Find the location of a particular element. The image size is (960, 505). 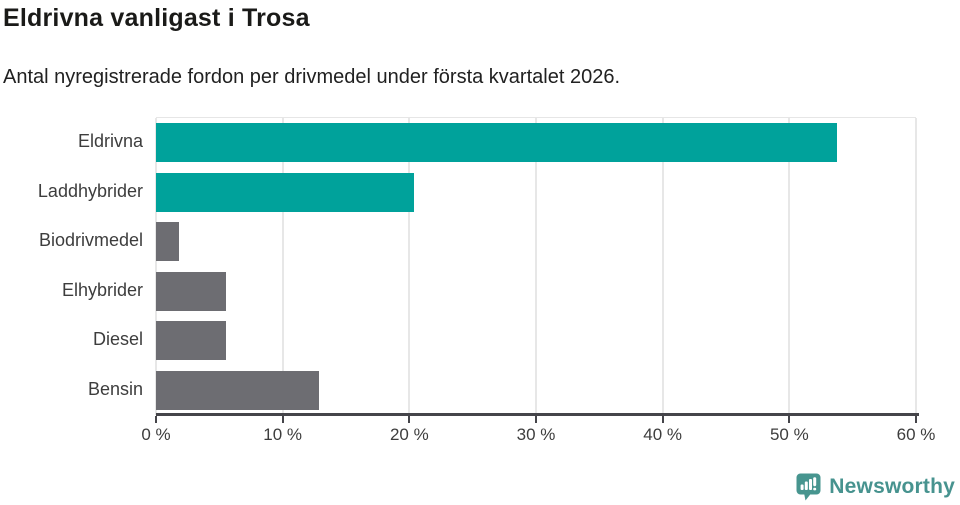

axis-tick-label: 30 % is located at coordinates (536, 434).